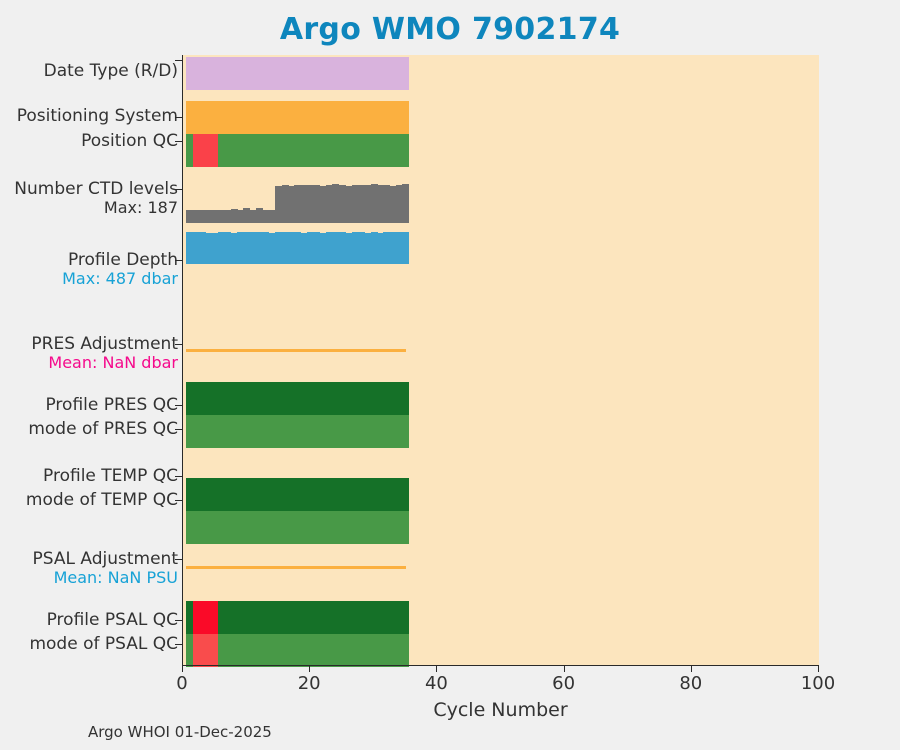 Image resolution: width=900 pixels, height=750 pixels. Describe the element at coordinates (103, 429) in the screenshot. I see `y-label-mode-of-pres-qc: mode of PRES QC` at that location.